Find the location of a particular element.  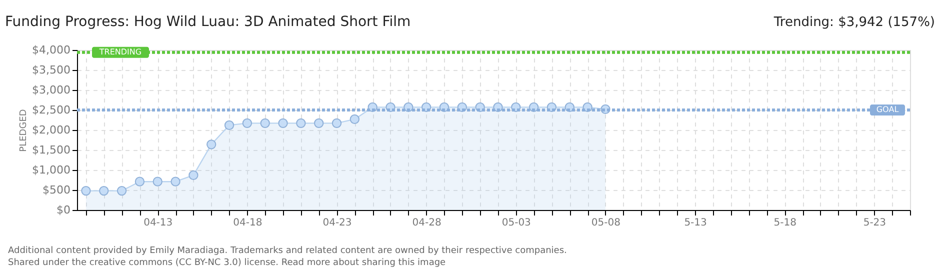

y-tick-label: $4,000 is located at coordinates (51, 50).